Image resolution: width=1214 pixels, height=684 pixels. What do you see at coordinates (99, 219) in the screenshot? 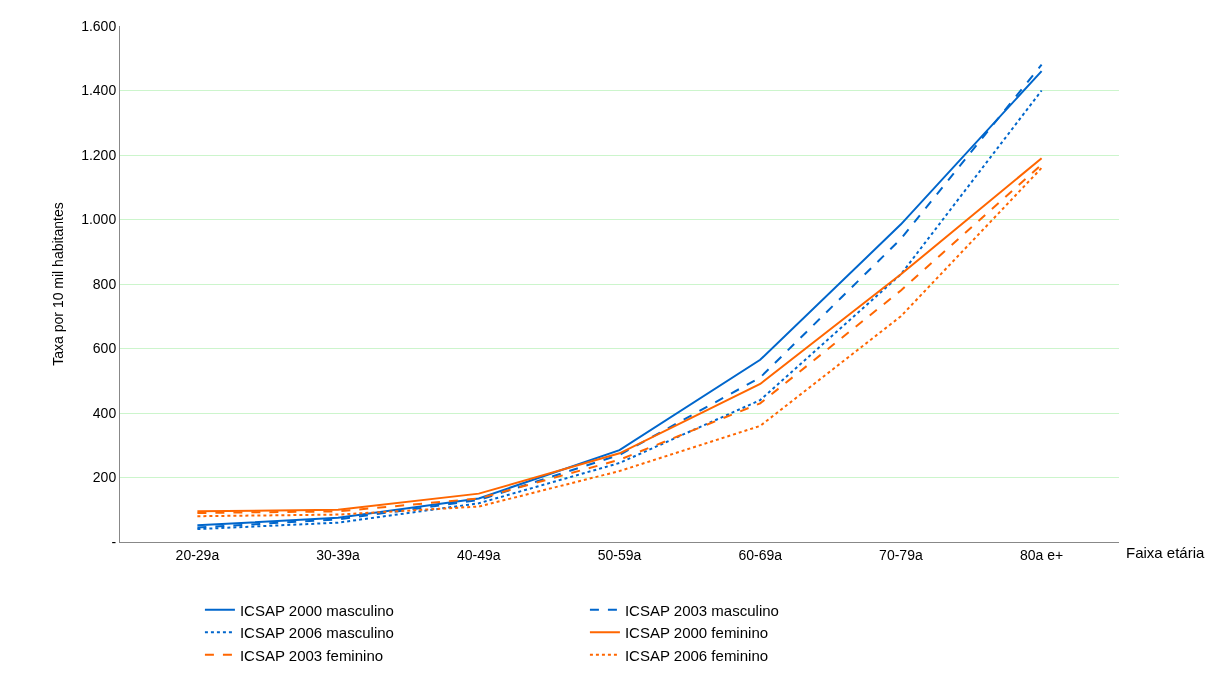
I see `y-tick-label: 1.000` at bounding box center [99, 219].